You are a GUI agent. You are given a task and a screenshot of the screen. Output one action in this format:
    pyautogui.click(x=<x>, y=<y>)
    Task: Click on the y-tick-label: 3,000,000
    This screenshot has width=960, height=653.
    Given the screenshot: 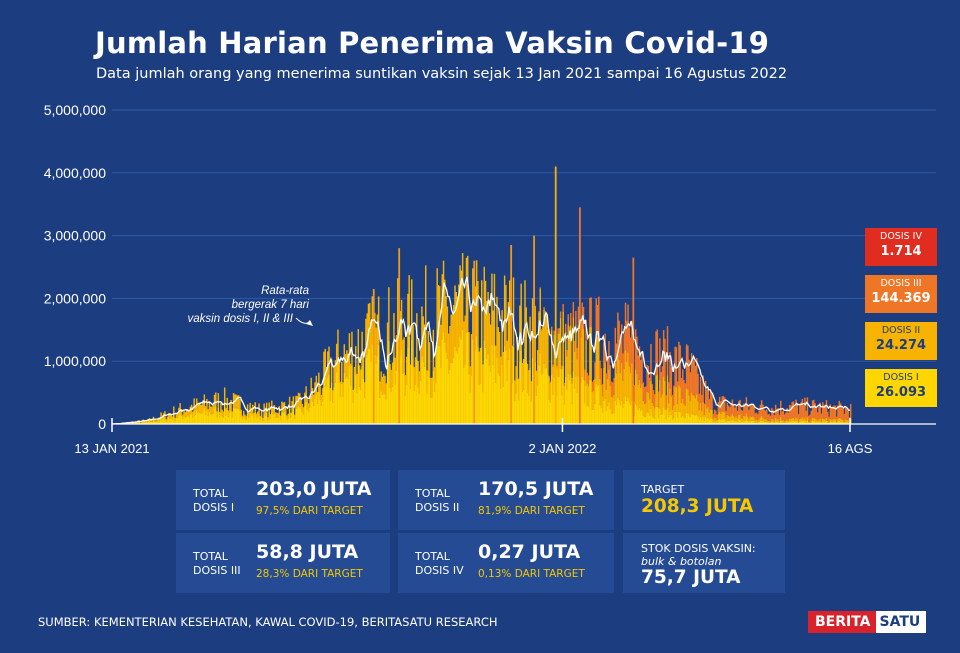 What is the action you would take?
    pyautogui.click(x=75, y=236)
    